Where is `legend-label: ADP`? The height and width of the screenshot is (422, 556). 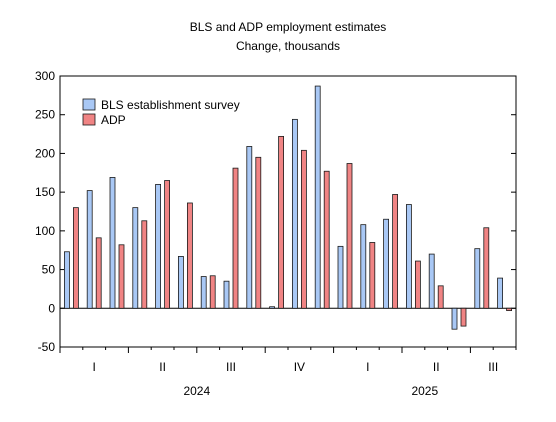
legend-label: ADP is located at coordinates (113, 120).